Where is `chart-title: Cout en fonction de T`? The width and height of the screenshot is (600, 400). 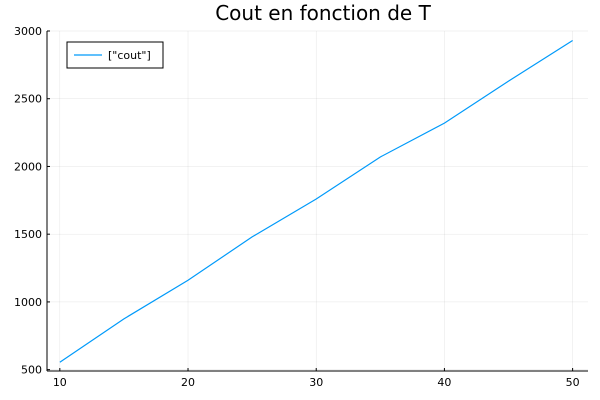 chart-title: Cout en fonction de T is located at coordinates (323, 13).